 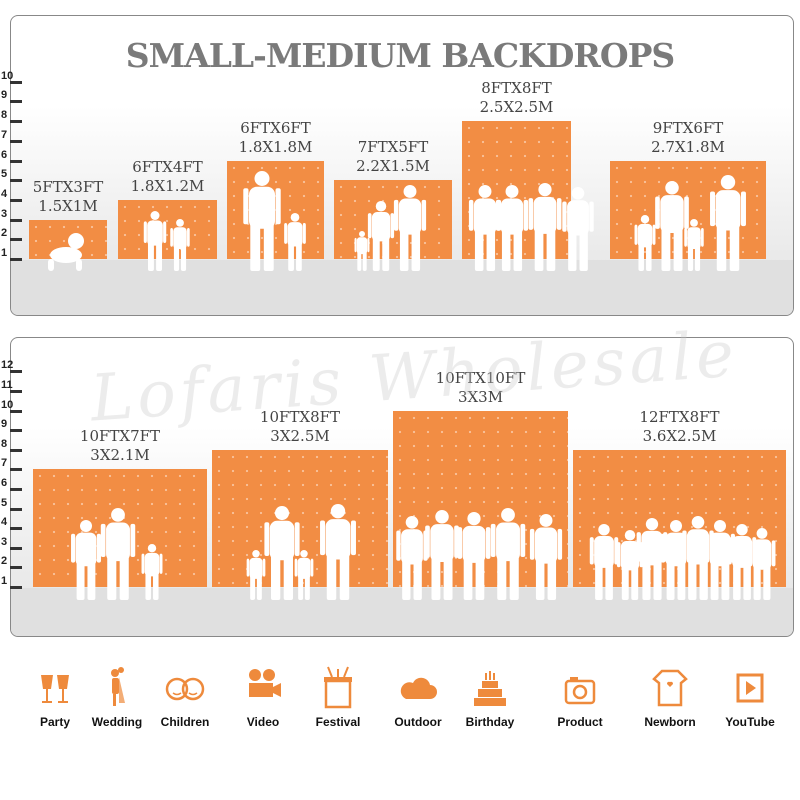 I want to click on use-outdoor: Outdoor, so click(x=418, y=697).